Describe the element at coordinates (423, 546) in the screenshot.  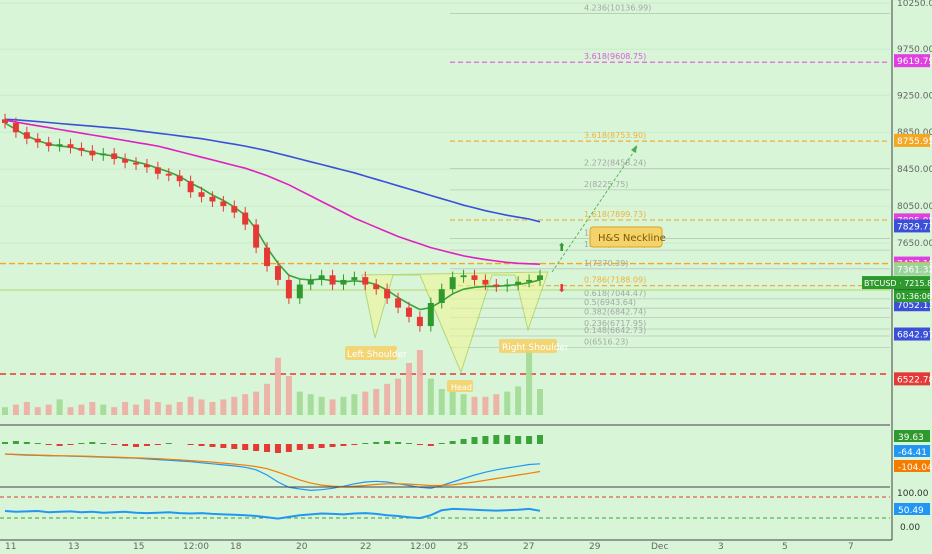
I see `time-tick-7: 12:00` at that location.